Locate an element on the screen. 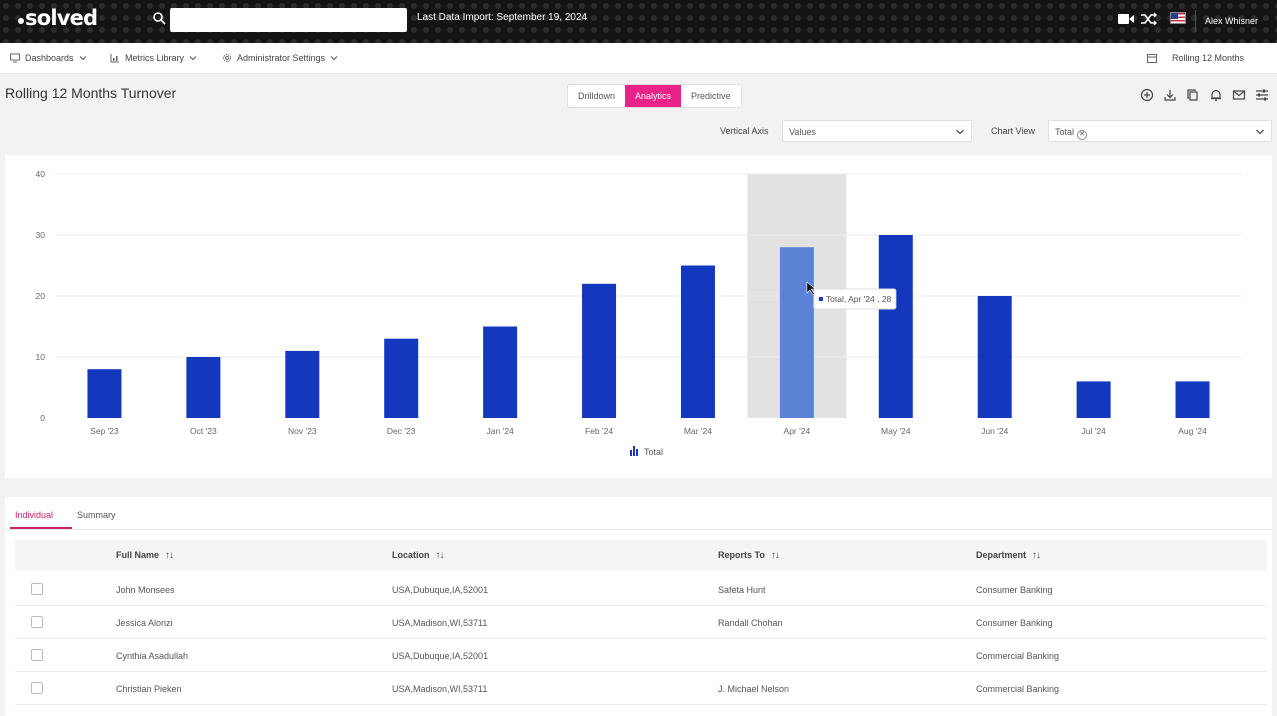  global-search-input is located at coordinates (288, 20).